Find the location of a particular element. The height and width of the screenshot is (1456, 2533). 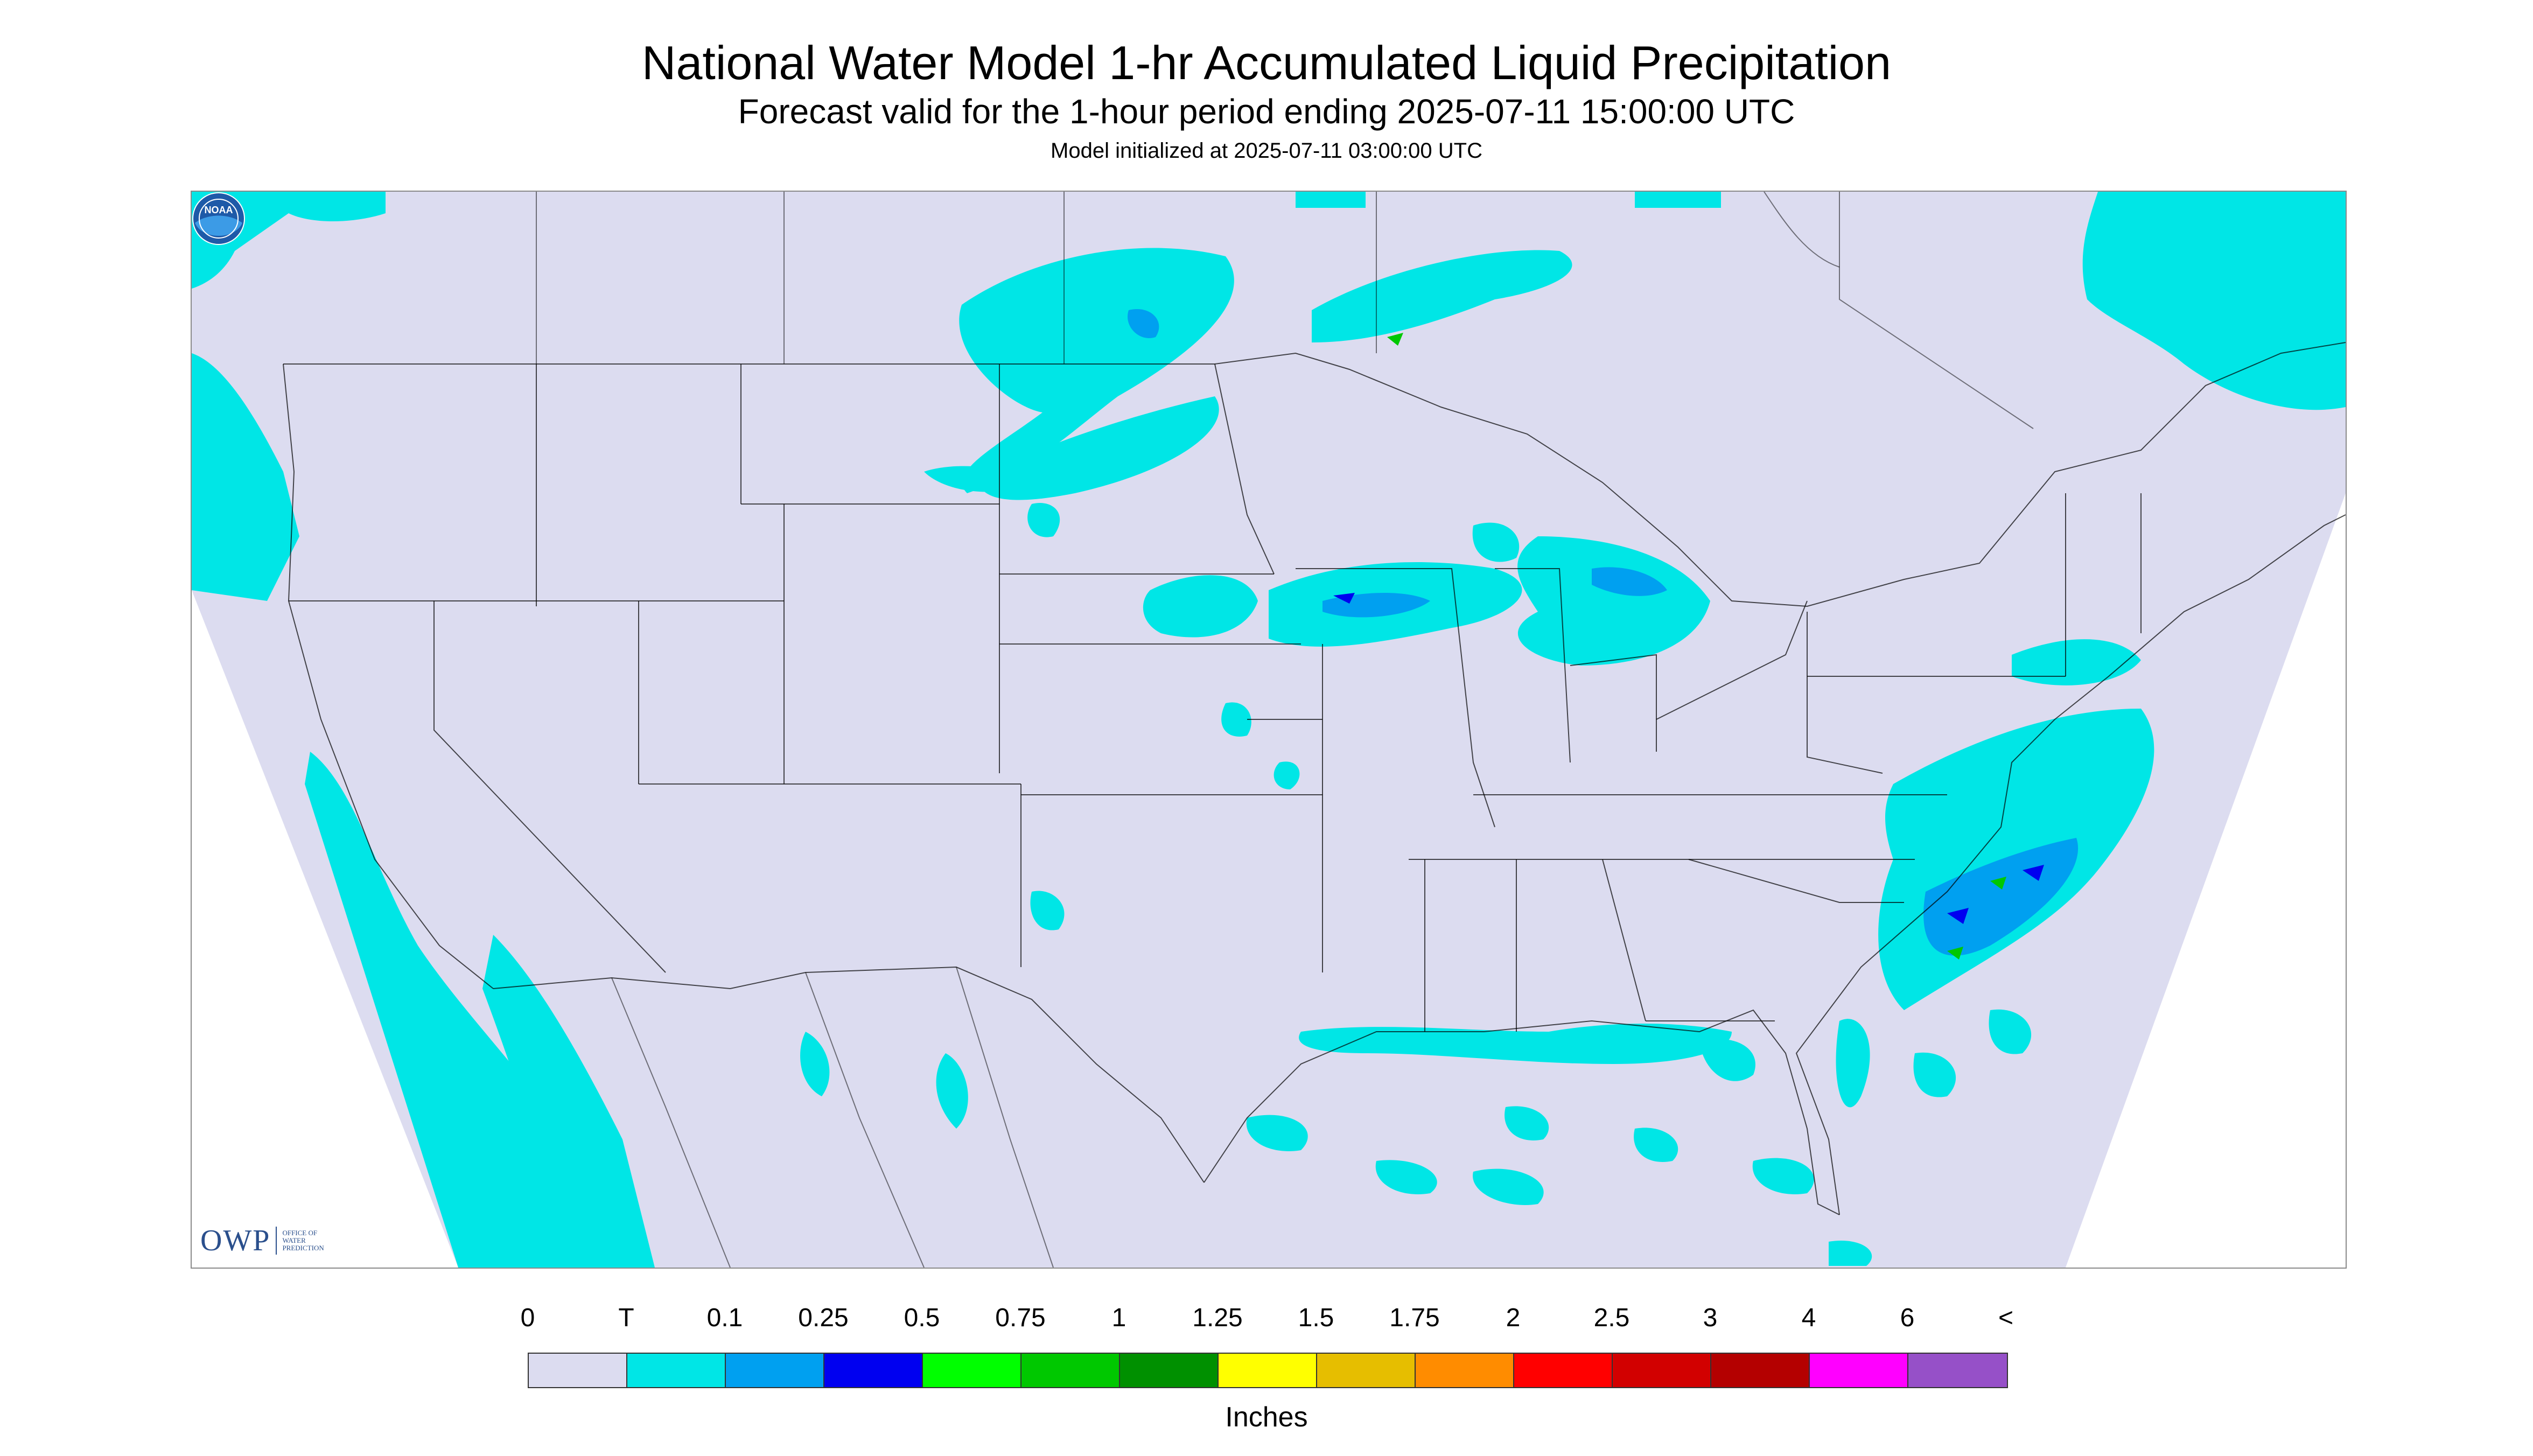

precip-florida-keys is located at coordinates (1850, 1253).